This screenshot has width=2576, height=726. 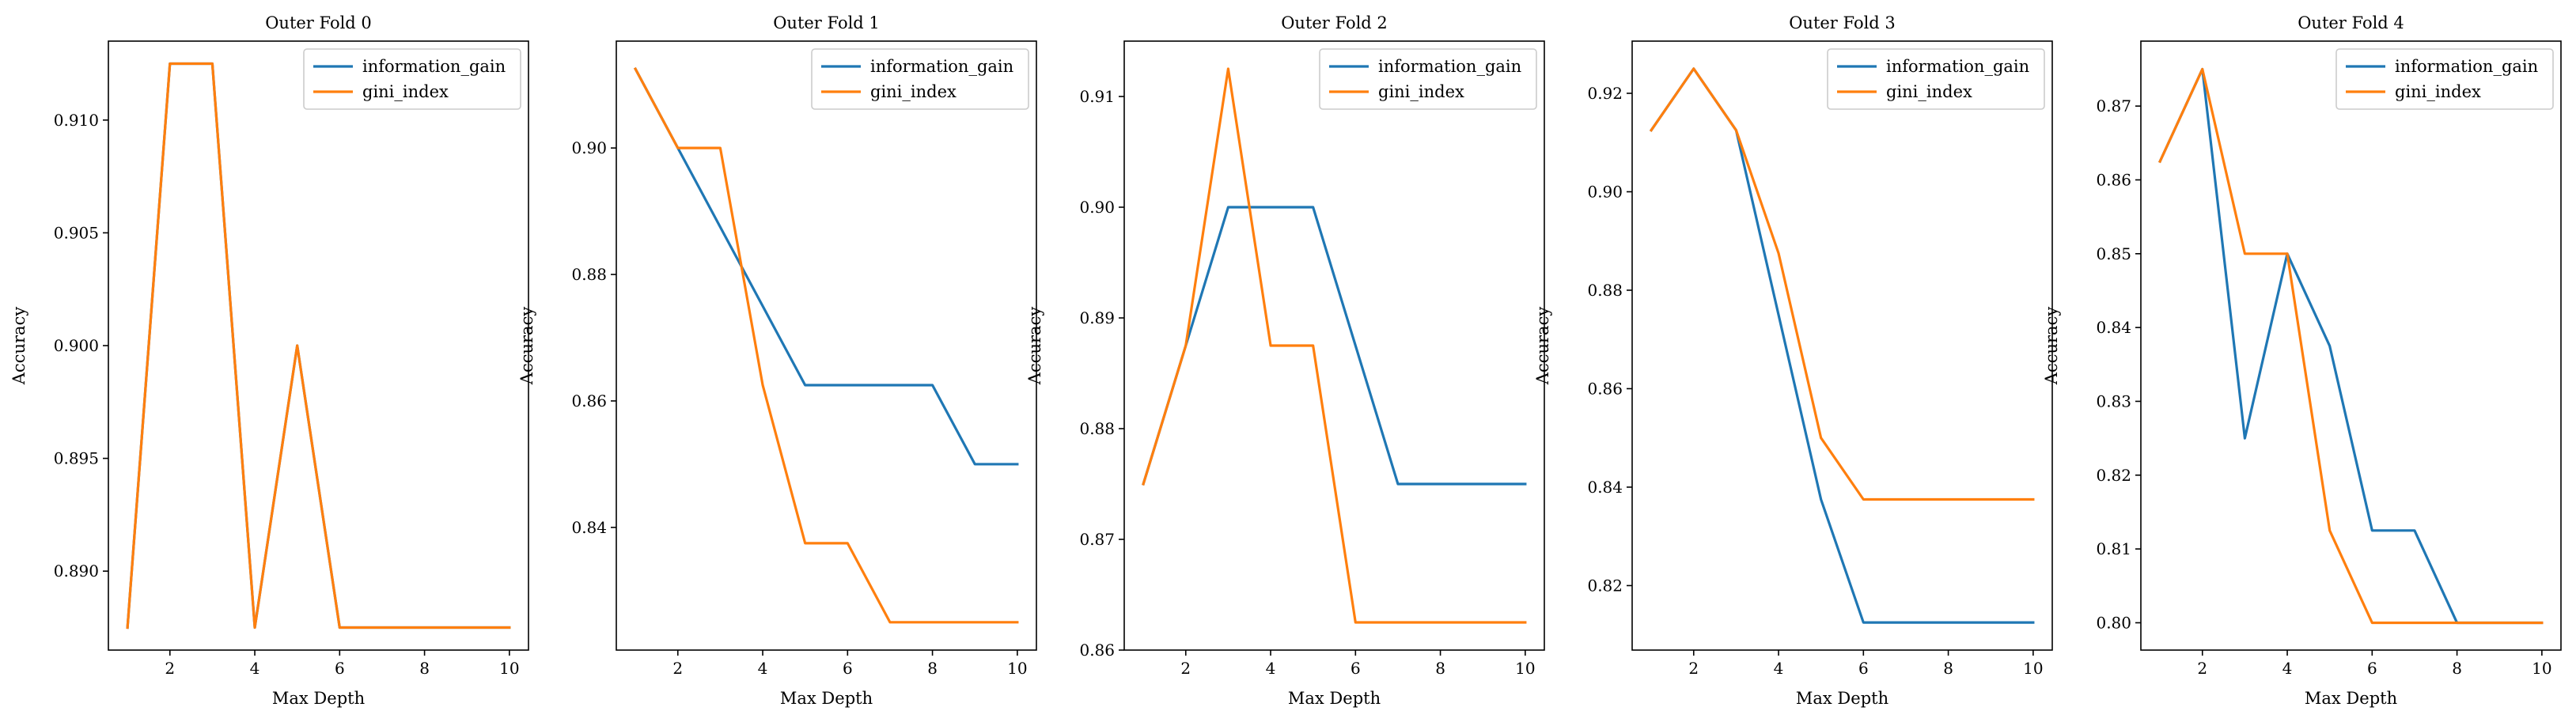 What do you see at coordinates (76, 345) in the screenshot?
I see `y-tick-label: 0.900` at bounding box center [76, 345].